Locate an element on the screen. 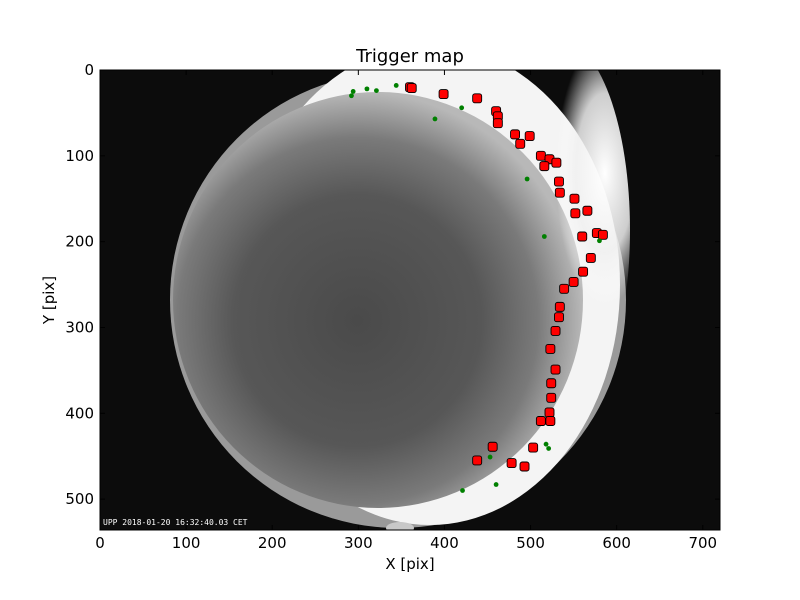 This screenshot has width=800, height=600. y-tick-label: 400 is located at coordinates (79, 413).